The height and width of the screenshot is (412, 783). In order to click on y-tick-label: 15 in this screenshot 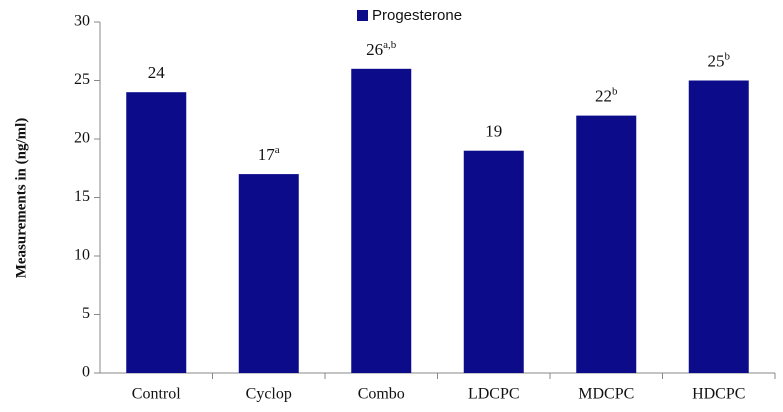, I will do `click(82, 196)`.